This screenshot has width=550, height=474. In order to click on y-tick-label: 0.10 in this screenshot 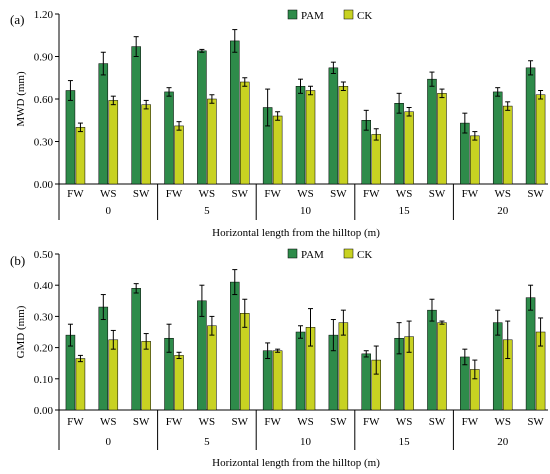, I will do `click(44, 380)`.